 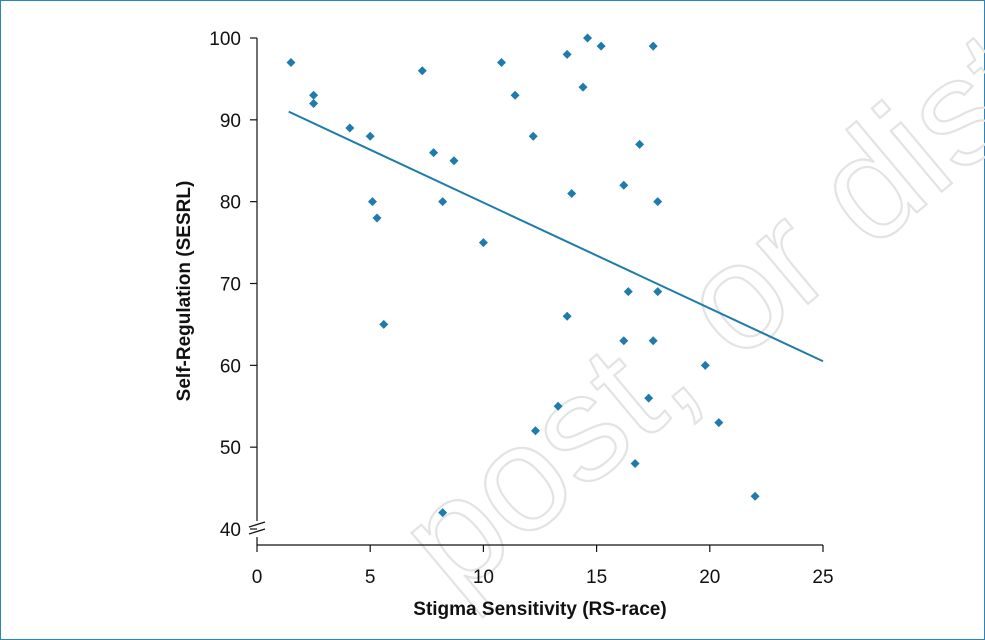 What do you see at coordinates (370, 577) in the screenshot?
I see `x-tick-label: 5` at bounding box center [370, 577].